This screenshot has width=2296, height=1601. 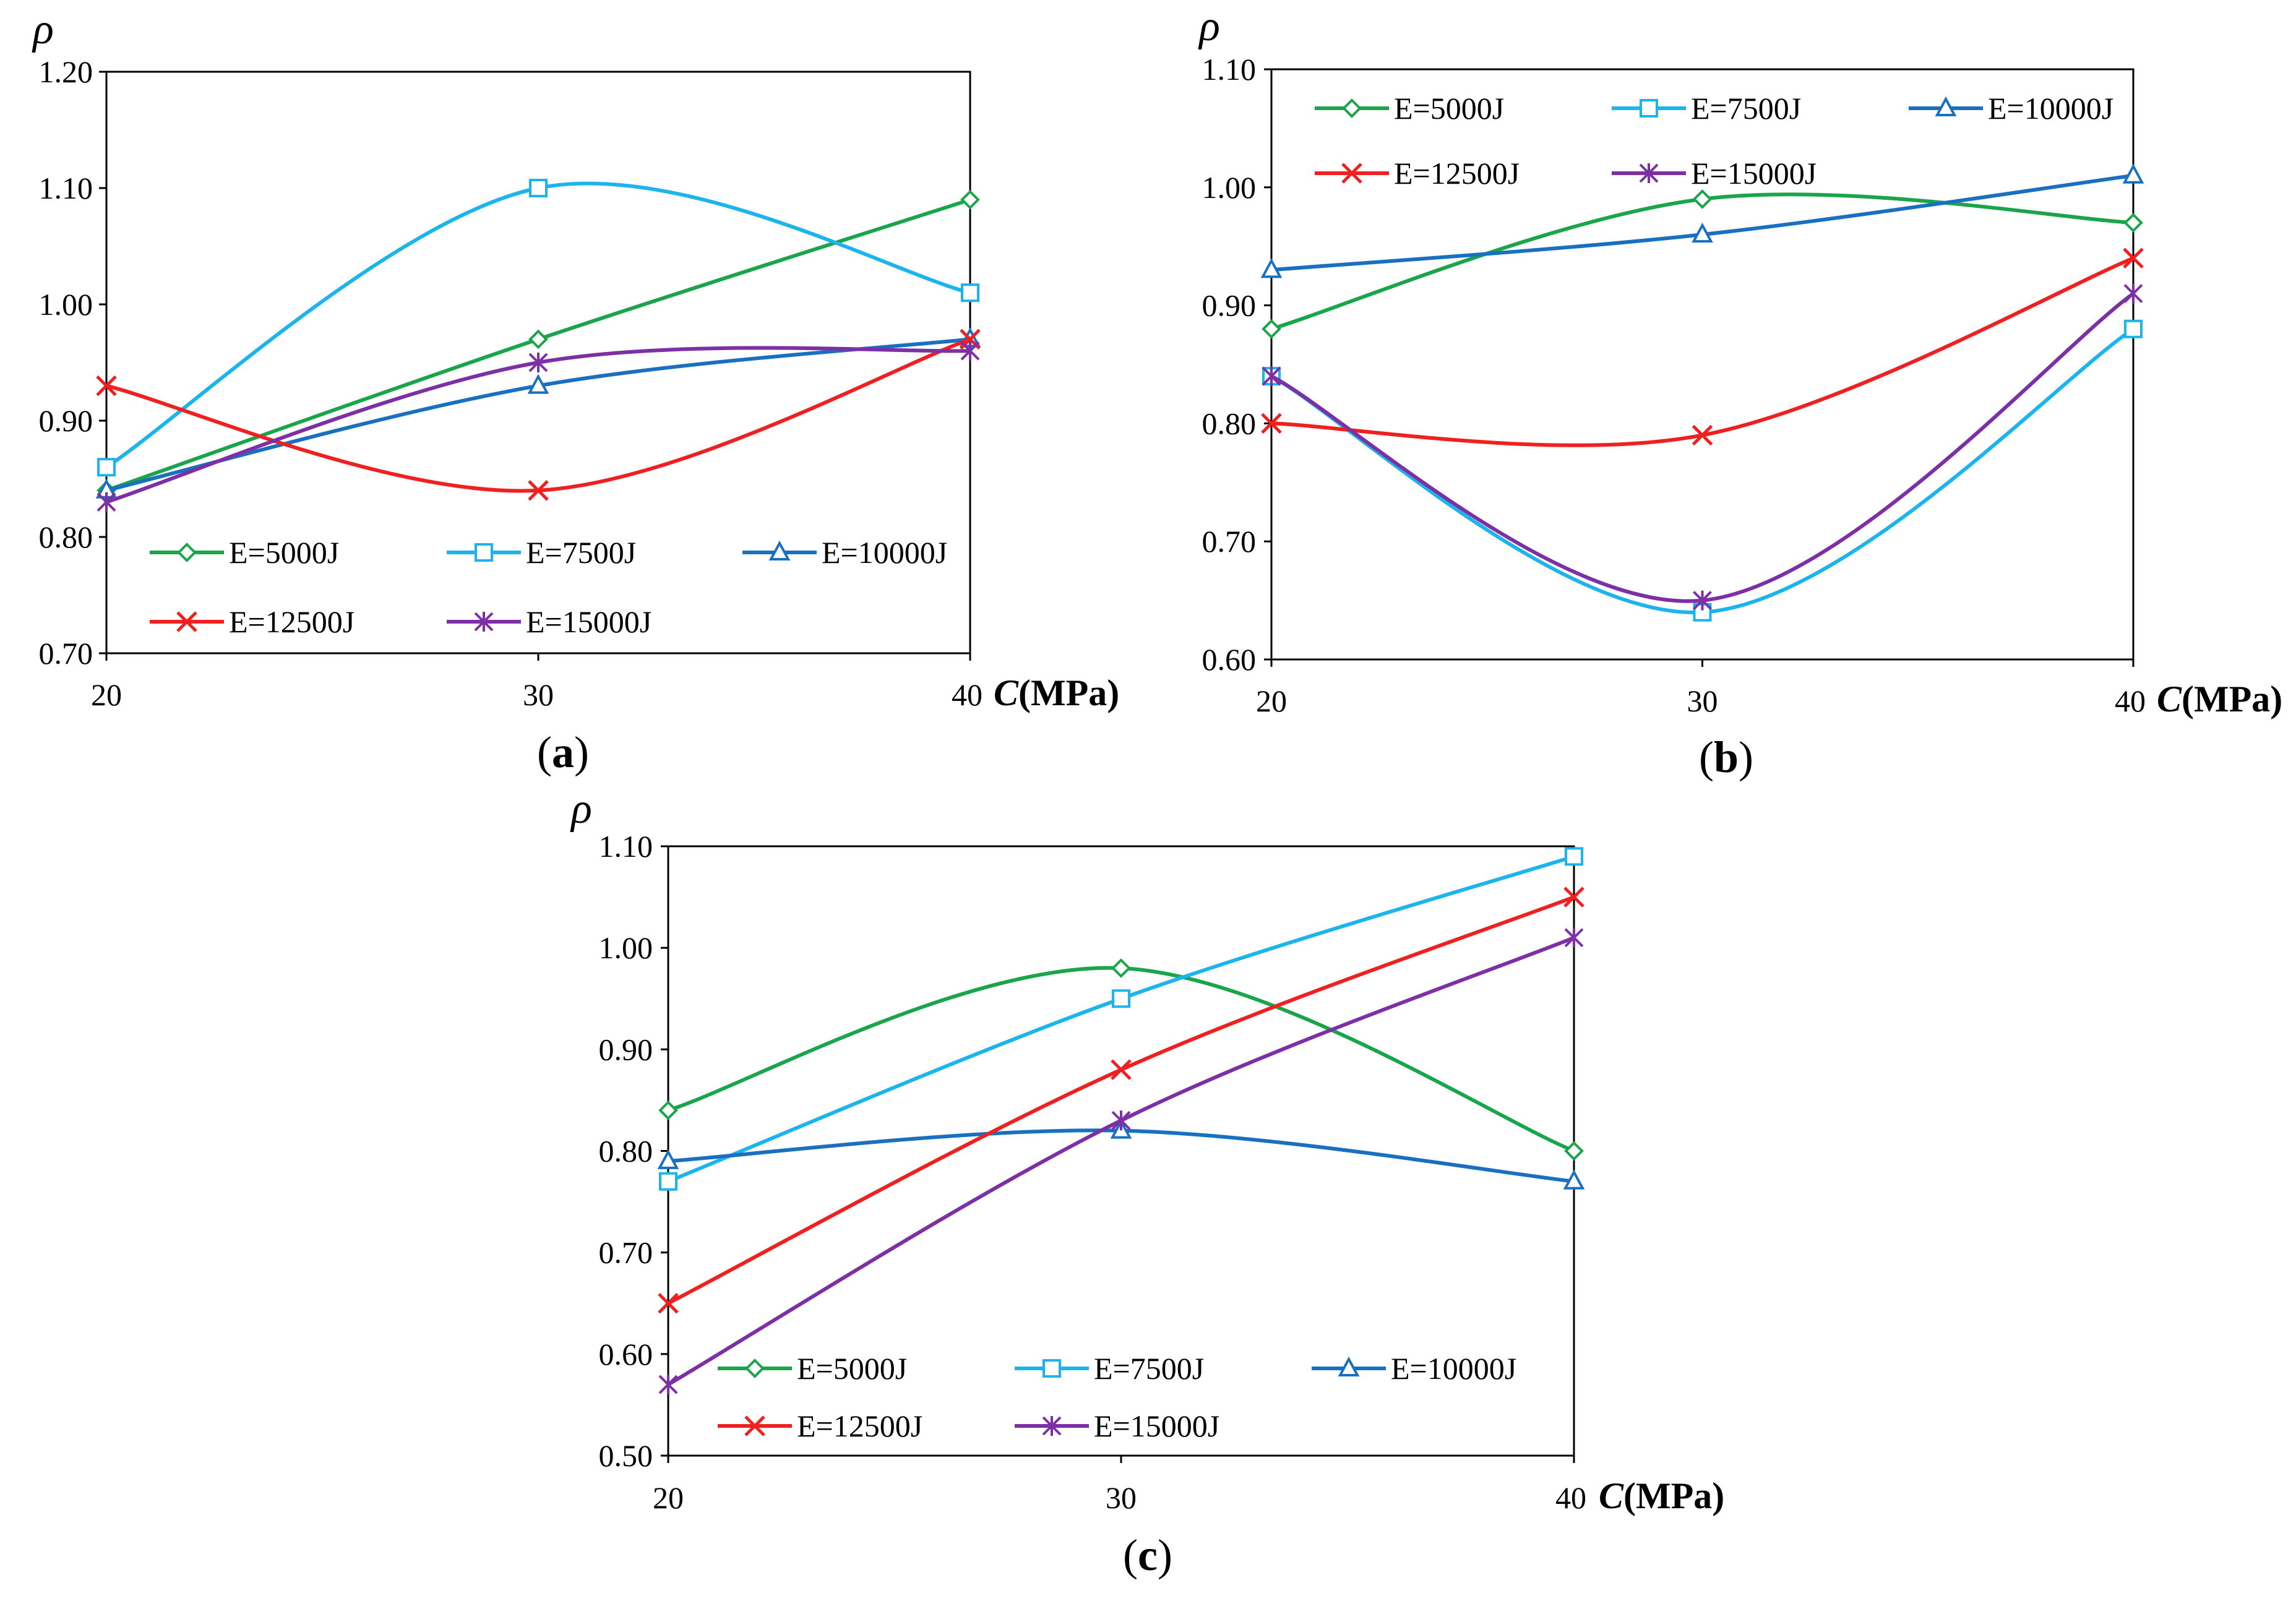 I want to click on legend-entry: E=15000J, so click(x=1117, y=1426).